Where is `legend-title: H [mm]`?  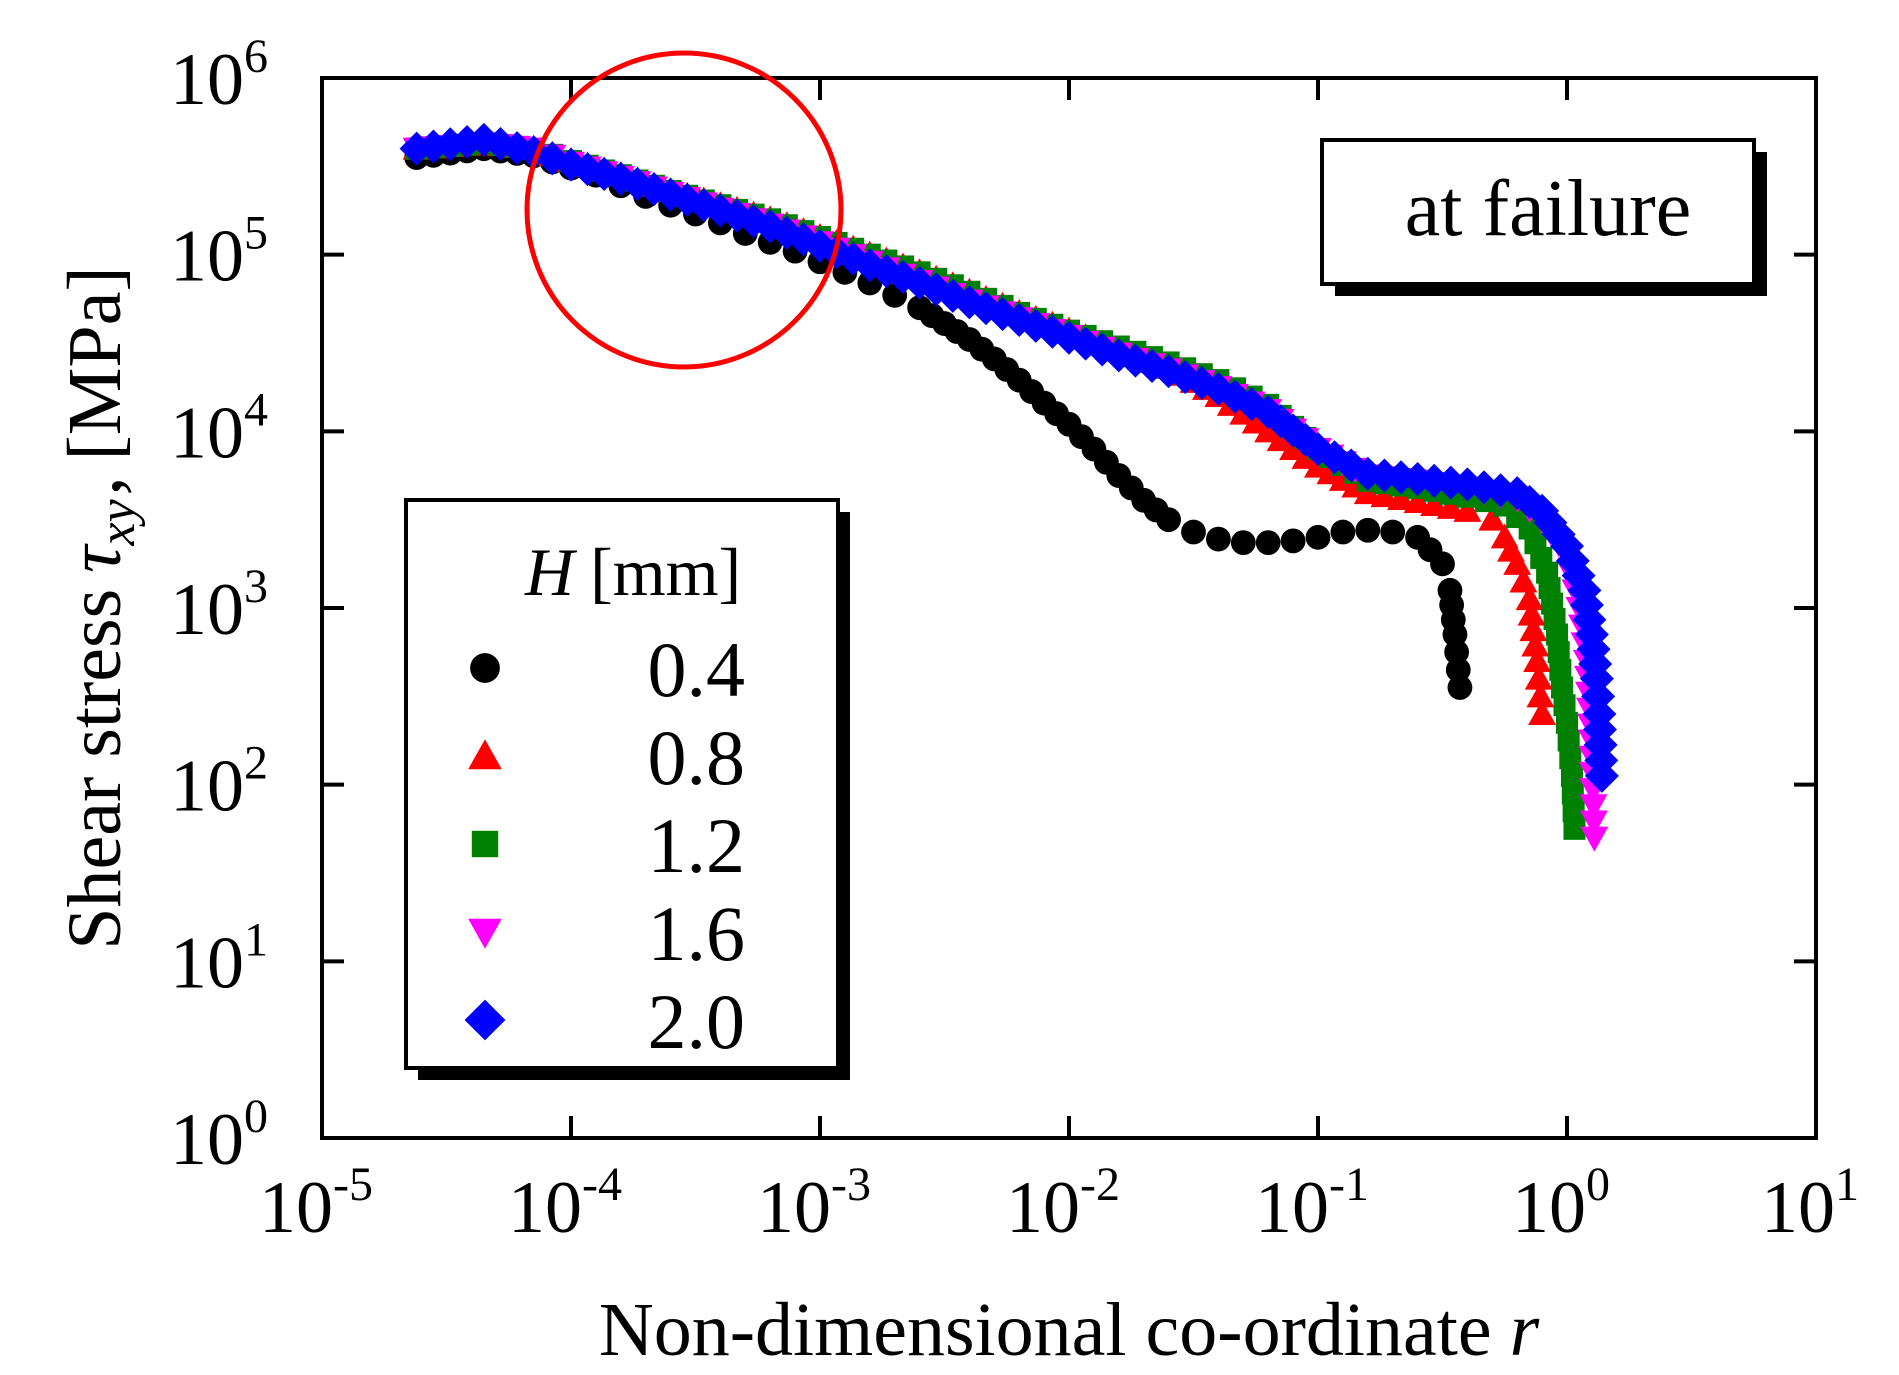 legend-title: H [mm] is located at coordinates (632, 572).